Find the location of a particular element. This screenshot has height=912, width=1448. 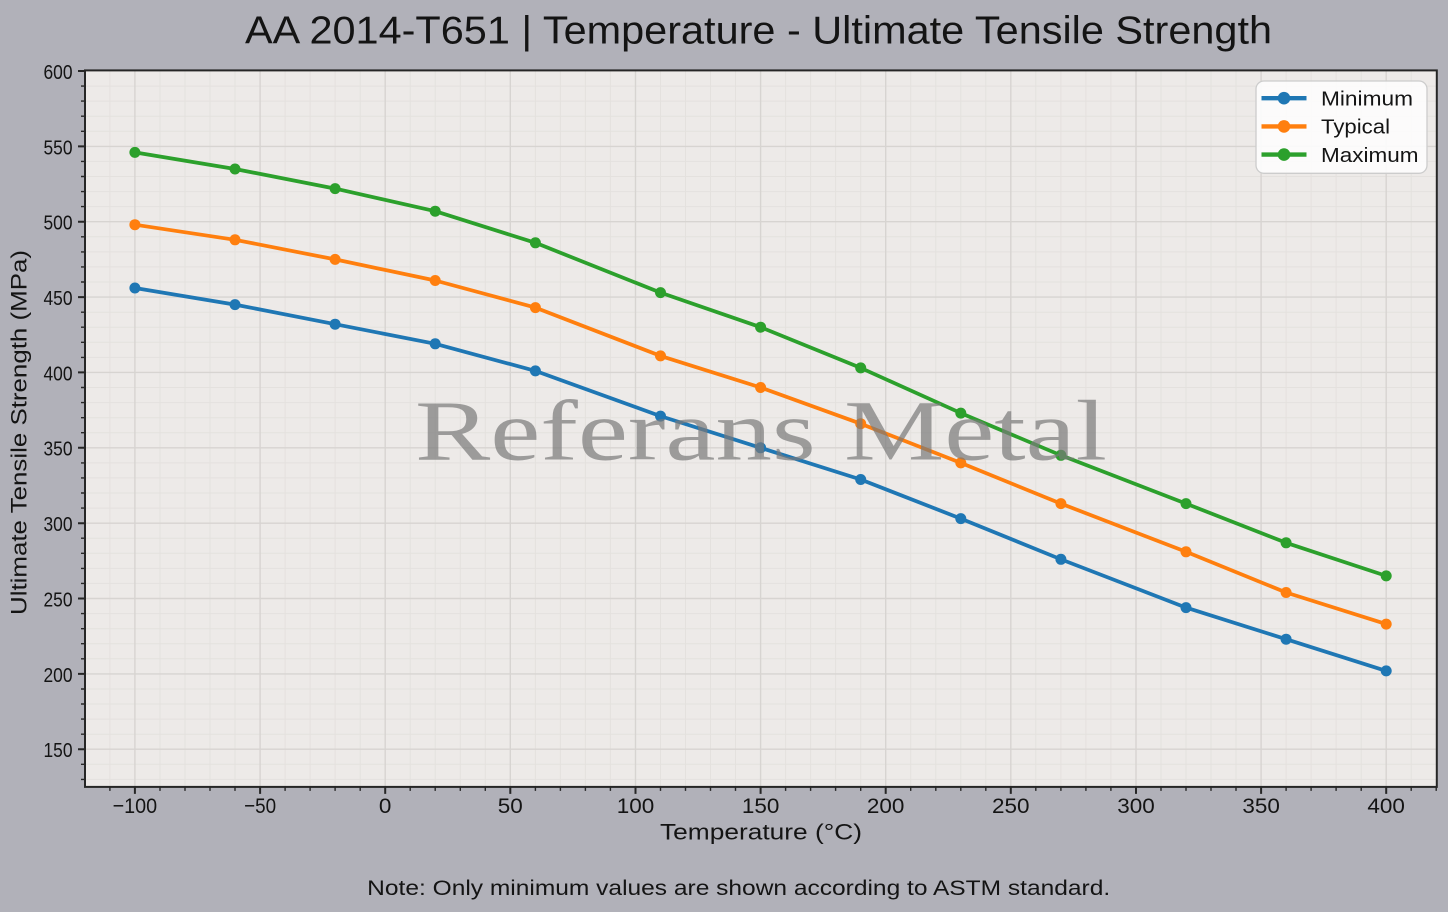

svg-text: Referans Metal is located at coordinates (761, 431).